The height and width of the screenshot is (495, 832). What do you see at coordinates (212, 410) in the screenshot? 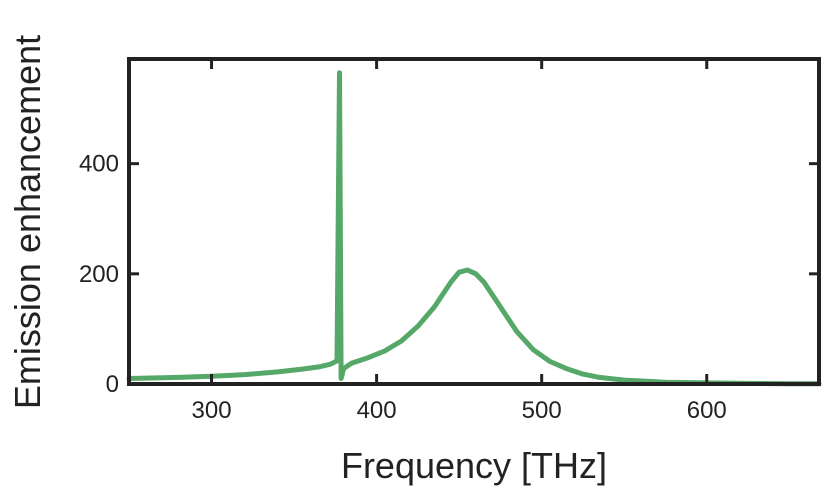
I see `x-tick-label: 300` at bounding box center [212, 410].